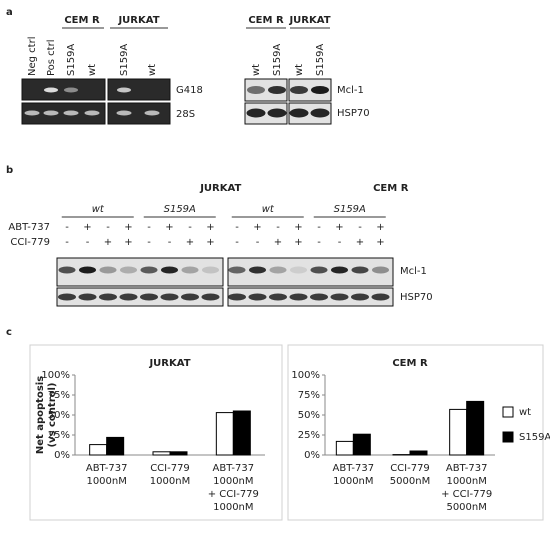 Image resolution: width=550 pixels, height=556 pixels. I want to click on x-tick-label: + CCI-779, so click(233, 494).